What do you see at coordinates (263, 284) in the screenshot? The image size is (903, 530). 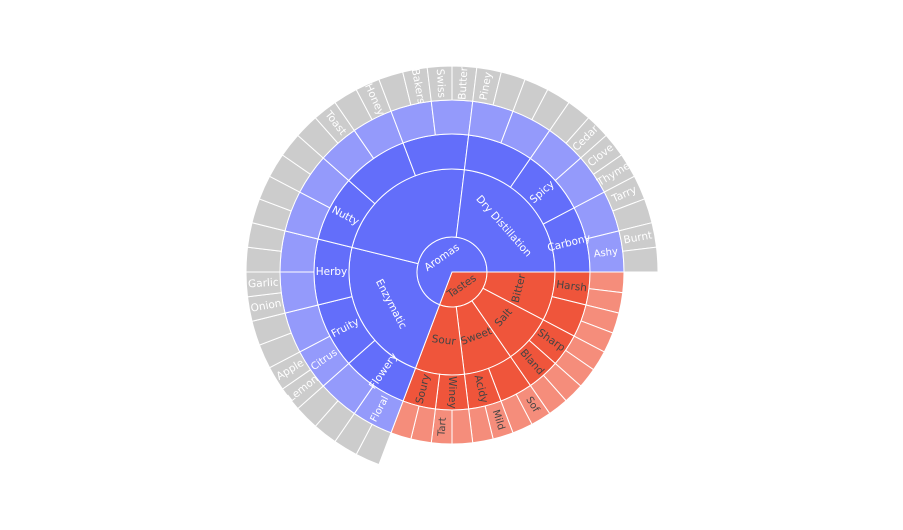 I see `sunburst-segment-garlic` at bounding box center [263, 284].